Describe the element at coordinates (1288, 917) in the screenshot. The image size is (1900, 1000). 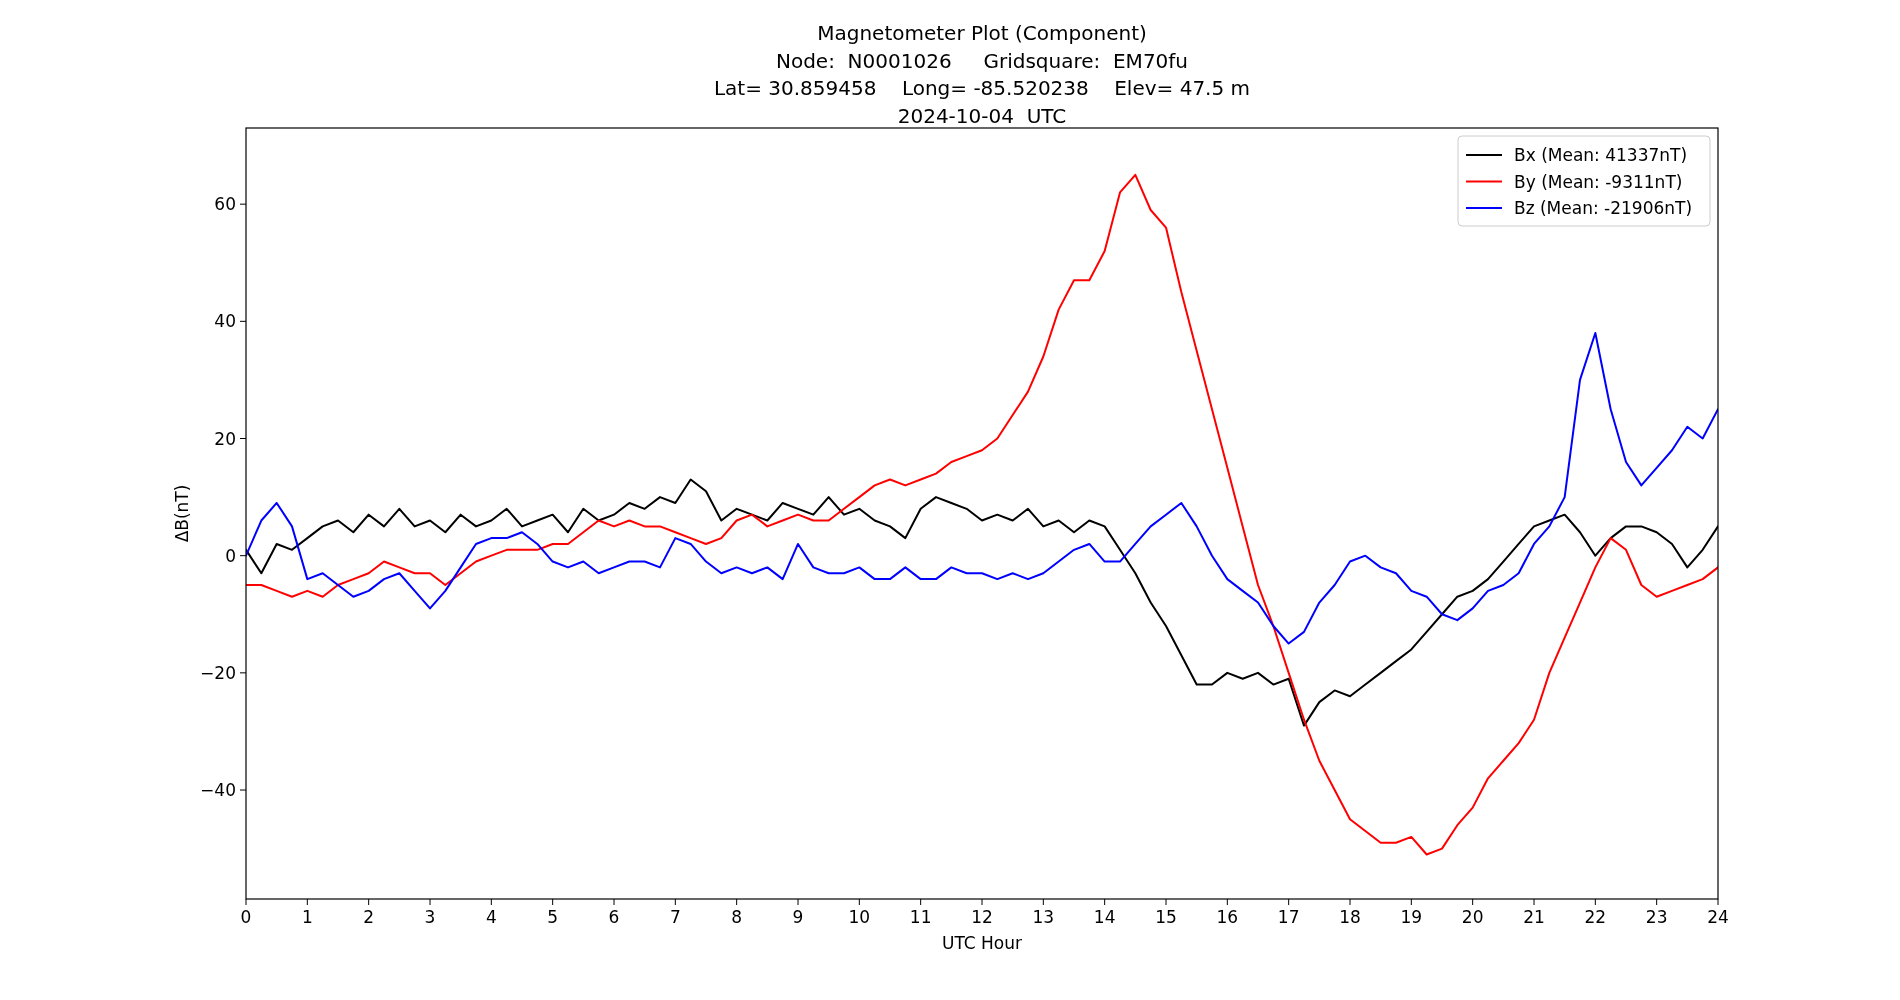
I see `x-tick-label: 17` at that location.